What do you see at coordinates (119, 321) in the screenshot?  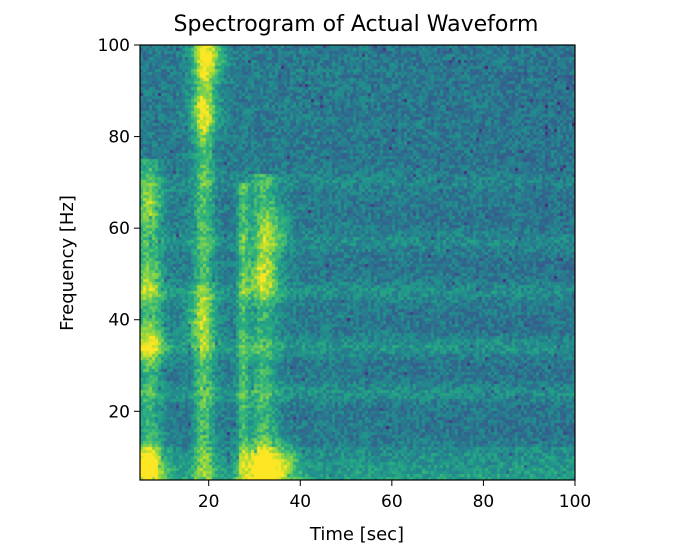 I see `y-tick-label: 40` at bounding box center [119, 321].